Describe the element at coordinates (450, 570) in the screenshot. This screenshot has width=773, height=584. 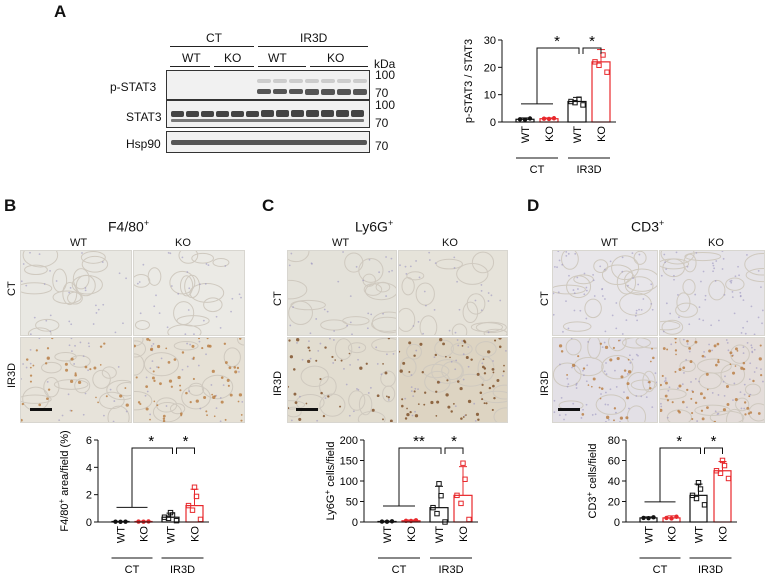
I see `group-label: IR3D` at that location.